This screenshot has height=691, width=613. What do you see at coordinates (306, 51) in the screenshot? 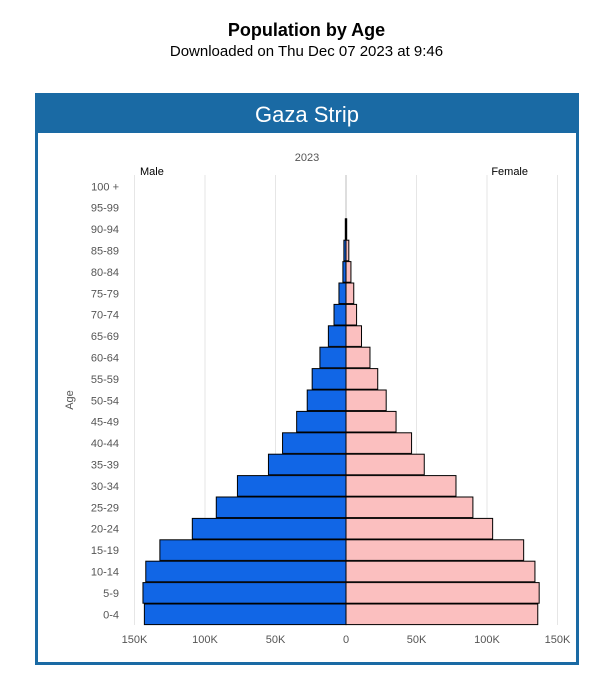
I see `page-subtitle: Downloaded on Thu Dec 07 2023 at 9:46` at bounding box center [306, 51].